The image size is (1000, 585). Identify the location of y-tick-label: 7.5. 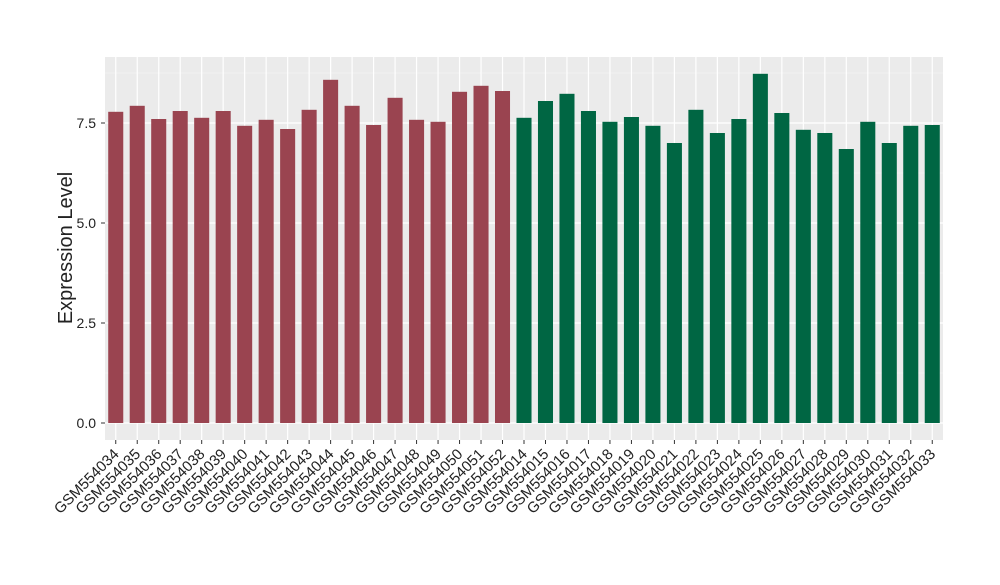
(87, 123).